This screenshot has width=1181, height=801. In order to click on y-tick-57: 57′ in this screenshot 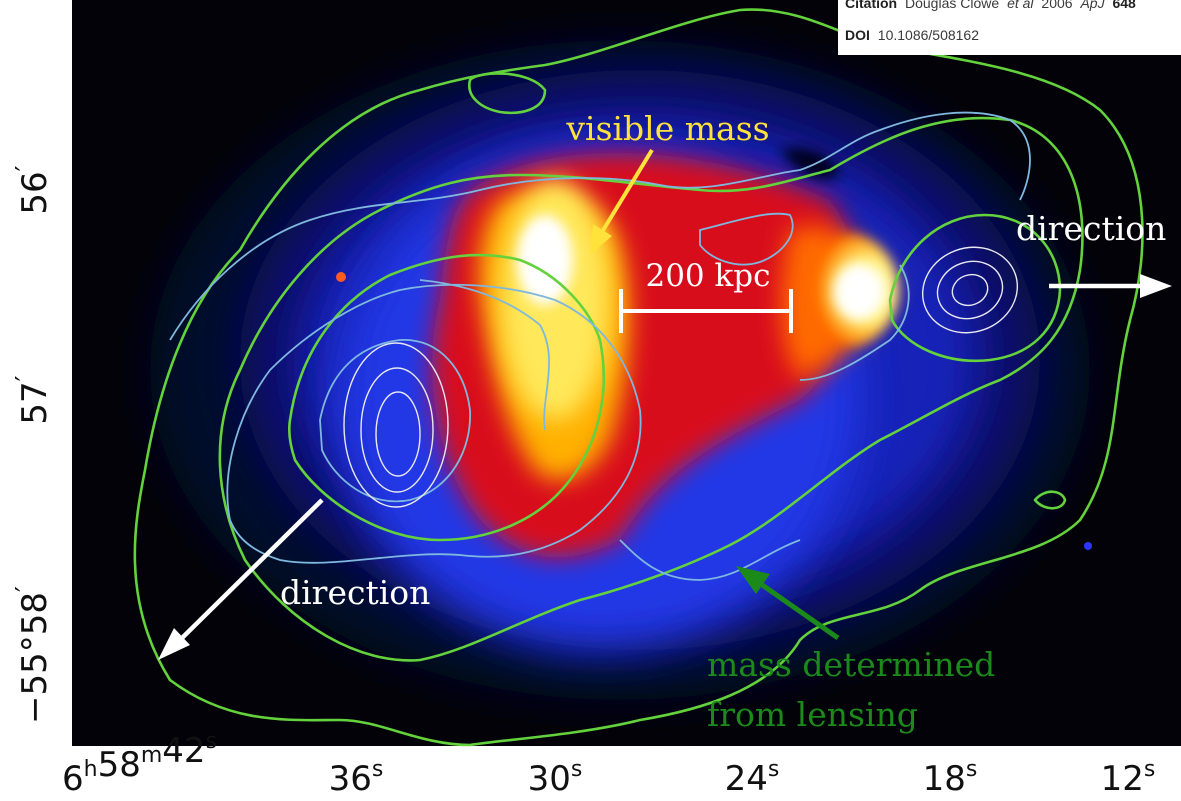, I will do `click(33, 399)`.